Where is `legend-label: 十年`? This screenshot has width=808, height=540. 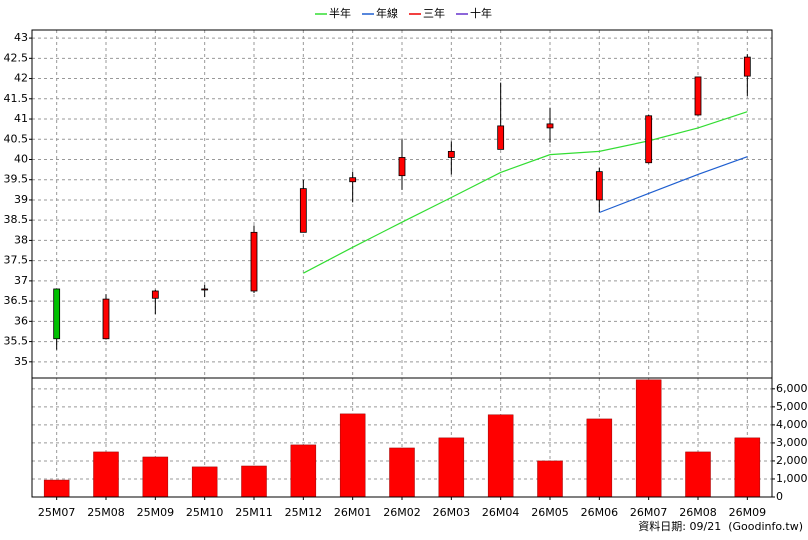 legend-label: 十年 is located at coordinates (481, 13).